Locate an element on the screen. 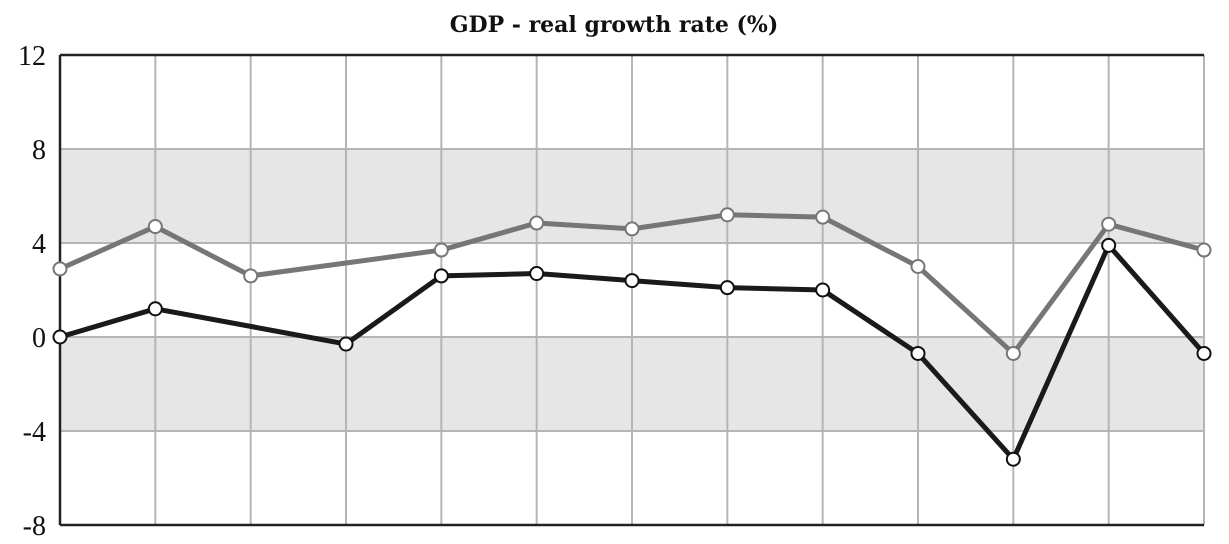 This screenshot has width=1229, height=544. y-tick-label: 12 is located at coordinates (32, 56).